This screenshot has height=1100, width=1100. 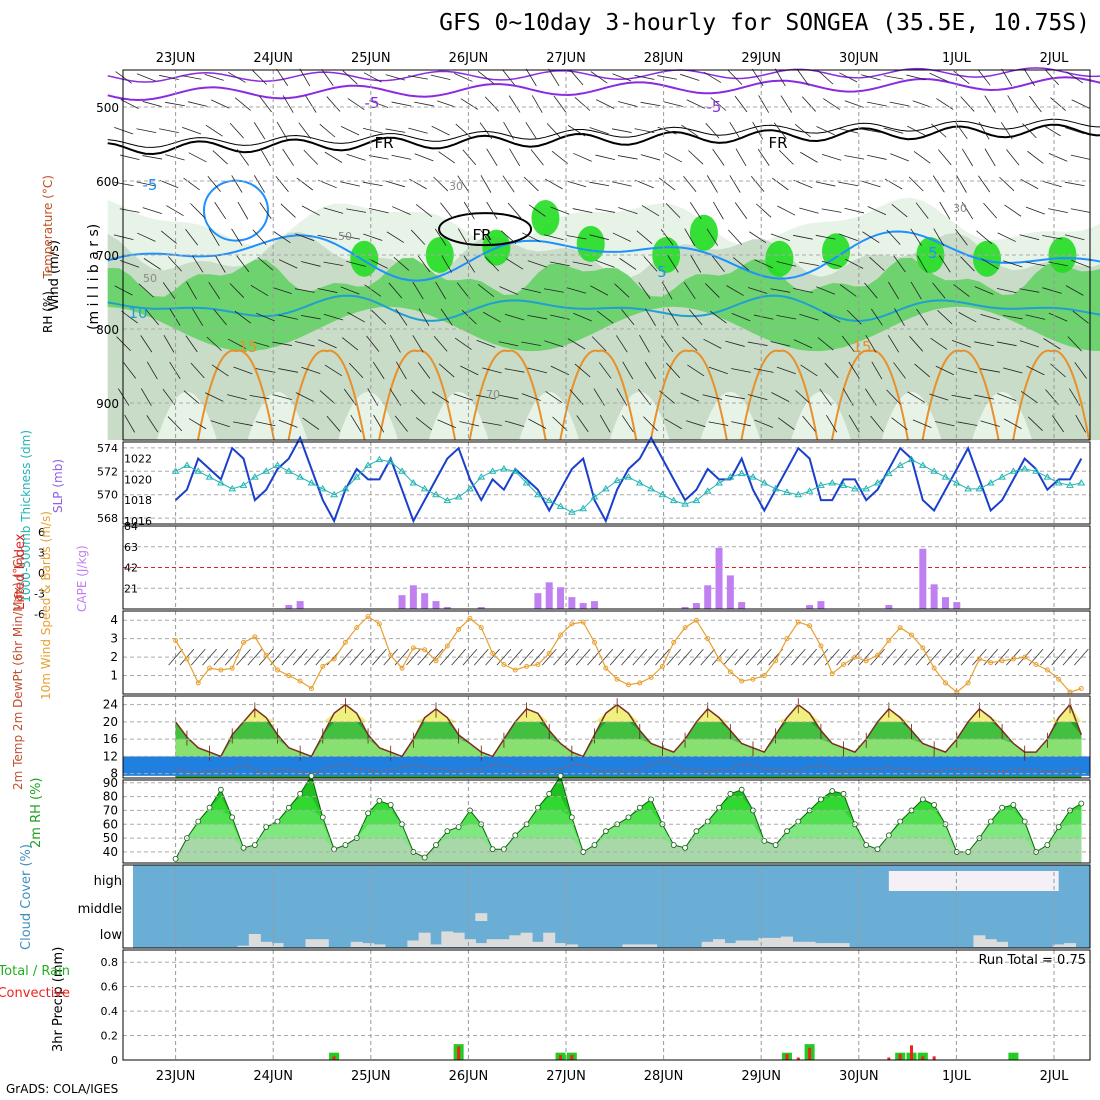 What do you see at coordinates (761, 58) in the screenshot?
I see `date-label-top: 29JUN` at bounding box center [761, 58].